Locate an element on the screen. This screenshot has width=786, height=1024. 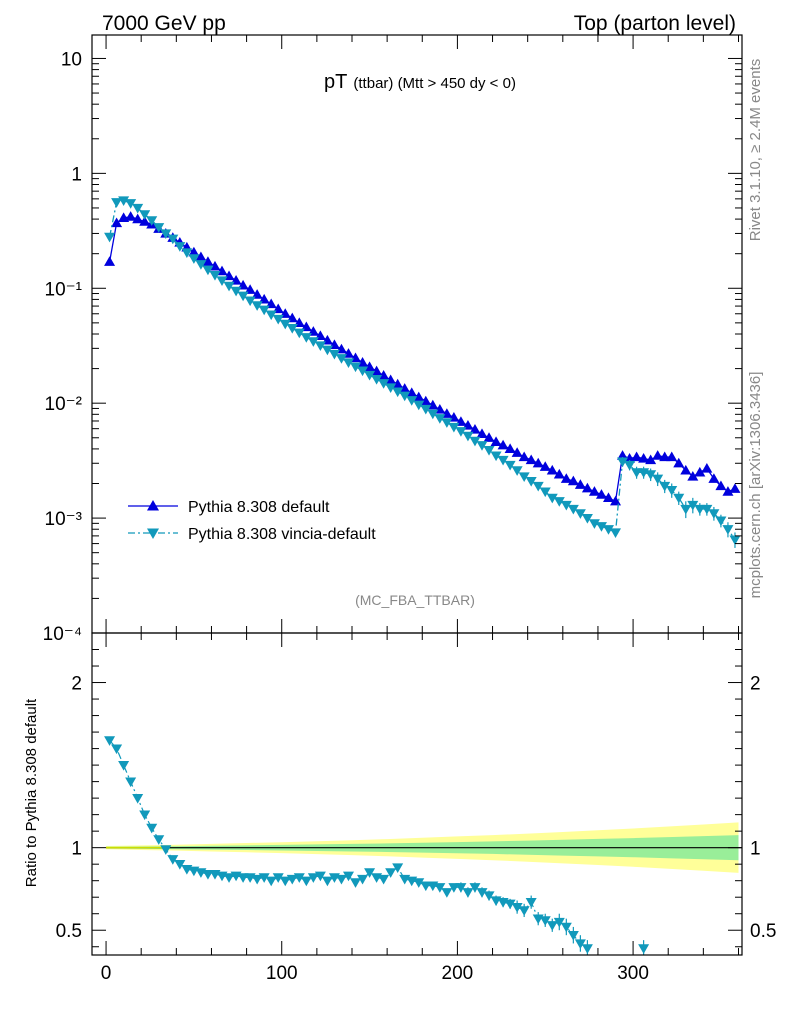
plot-title: pT (ttbar) (Mtt > 450 dy < 0) is located at coordinates (420, 82).